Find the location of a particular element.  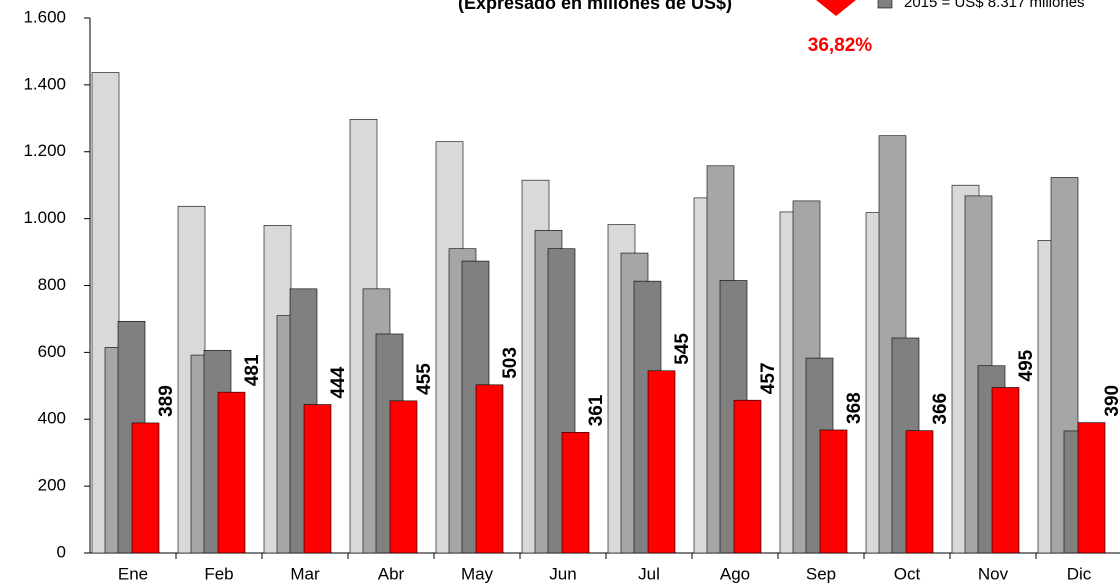

y-tick-label: 600 is located at coordinates (52, 351).